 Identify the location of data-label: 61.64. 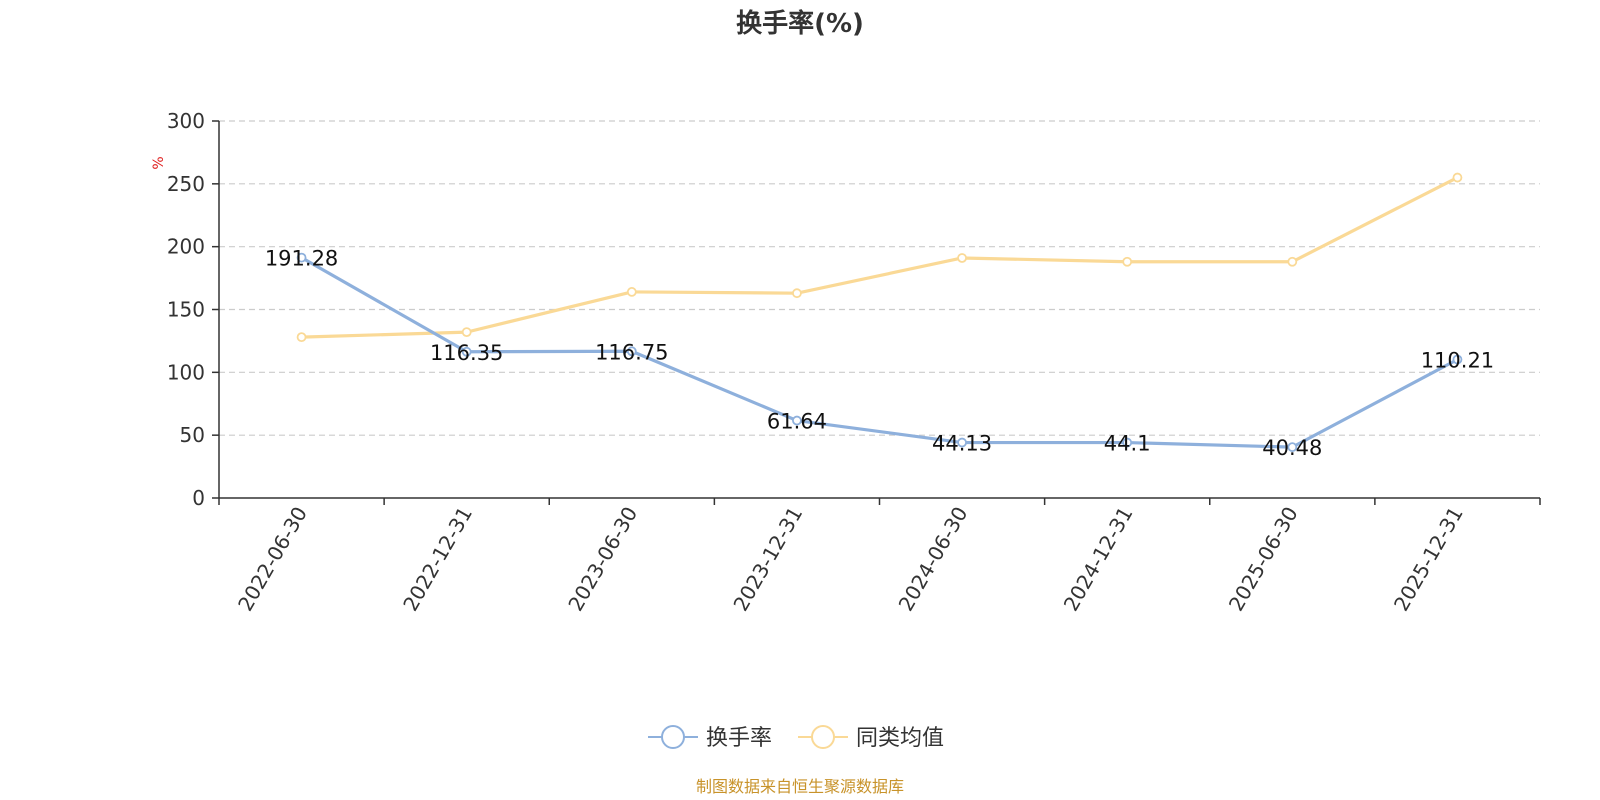
(797, 422).